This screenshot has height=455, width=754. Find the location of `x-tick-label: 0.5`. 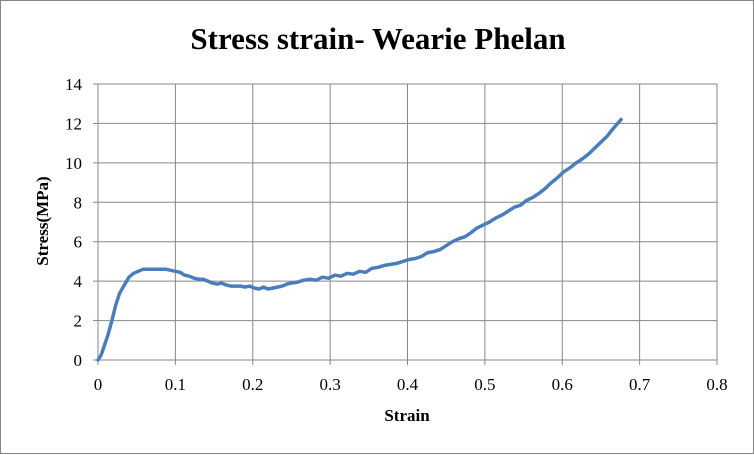

x-tick-label: 0.5 is located at coordinates (484, 384).